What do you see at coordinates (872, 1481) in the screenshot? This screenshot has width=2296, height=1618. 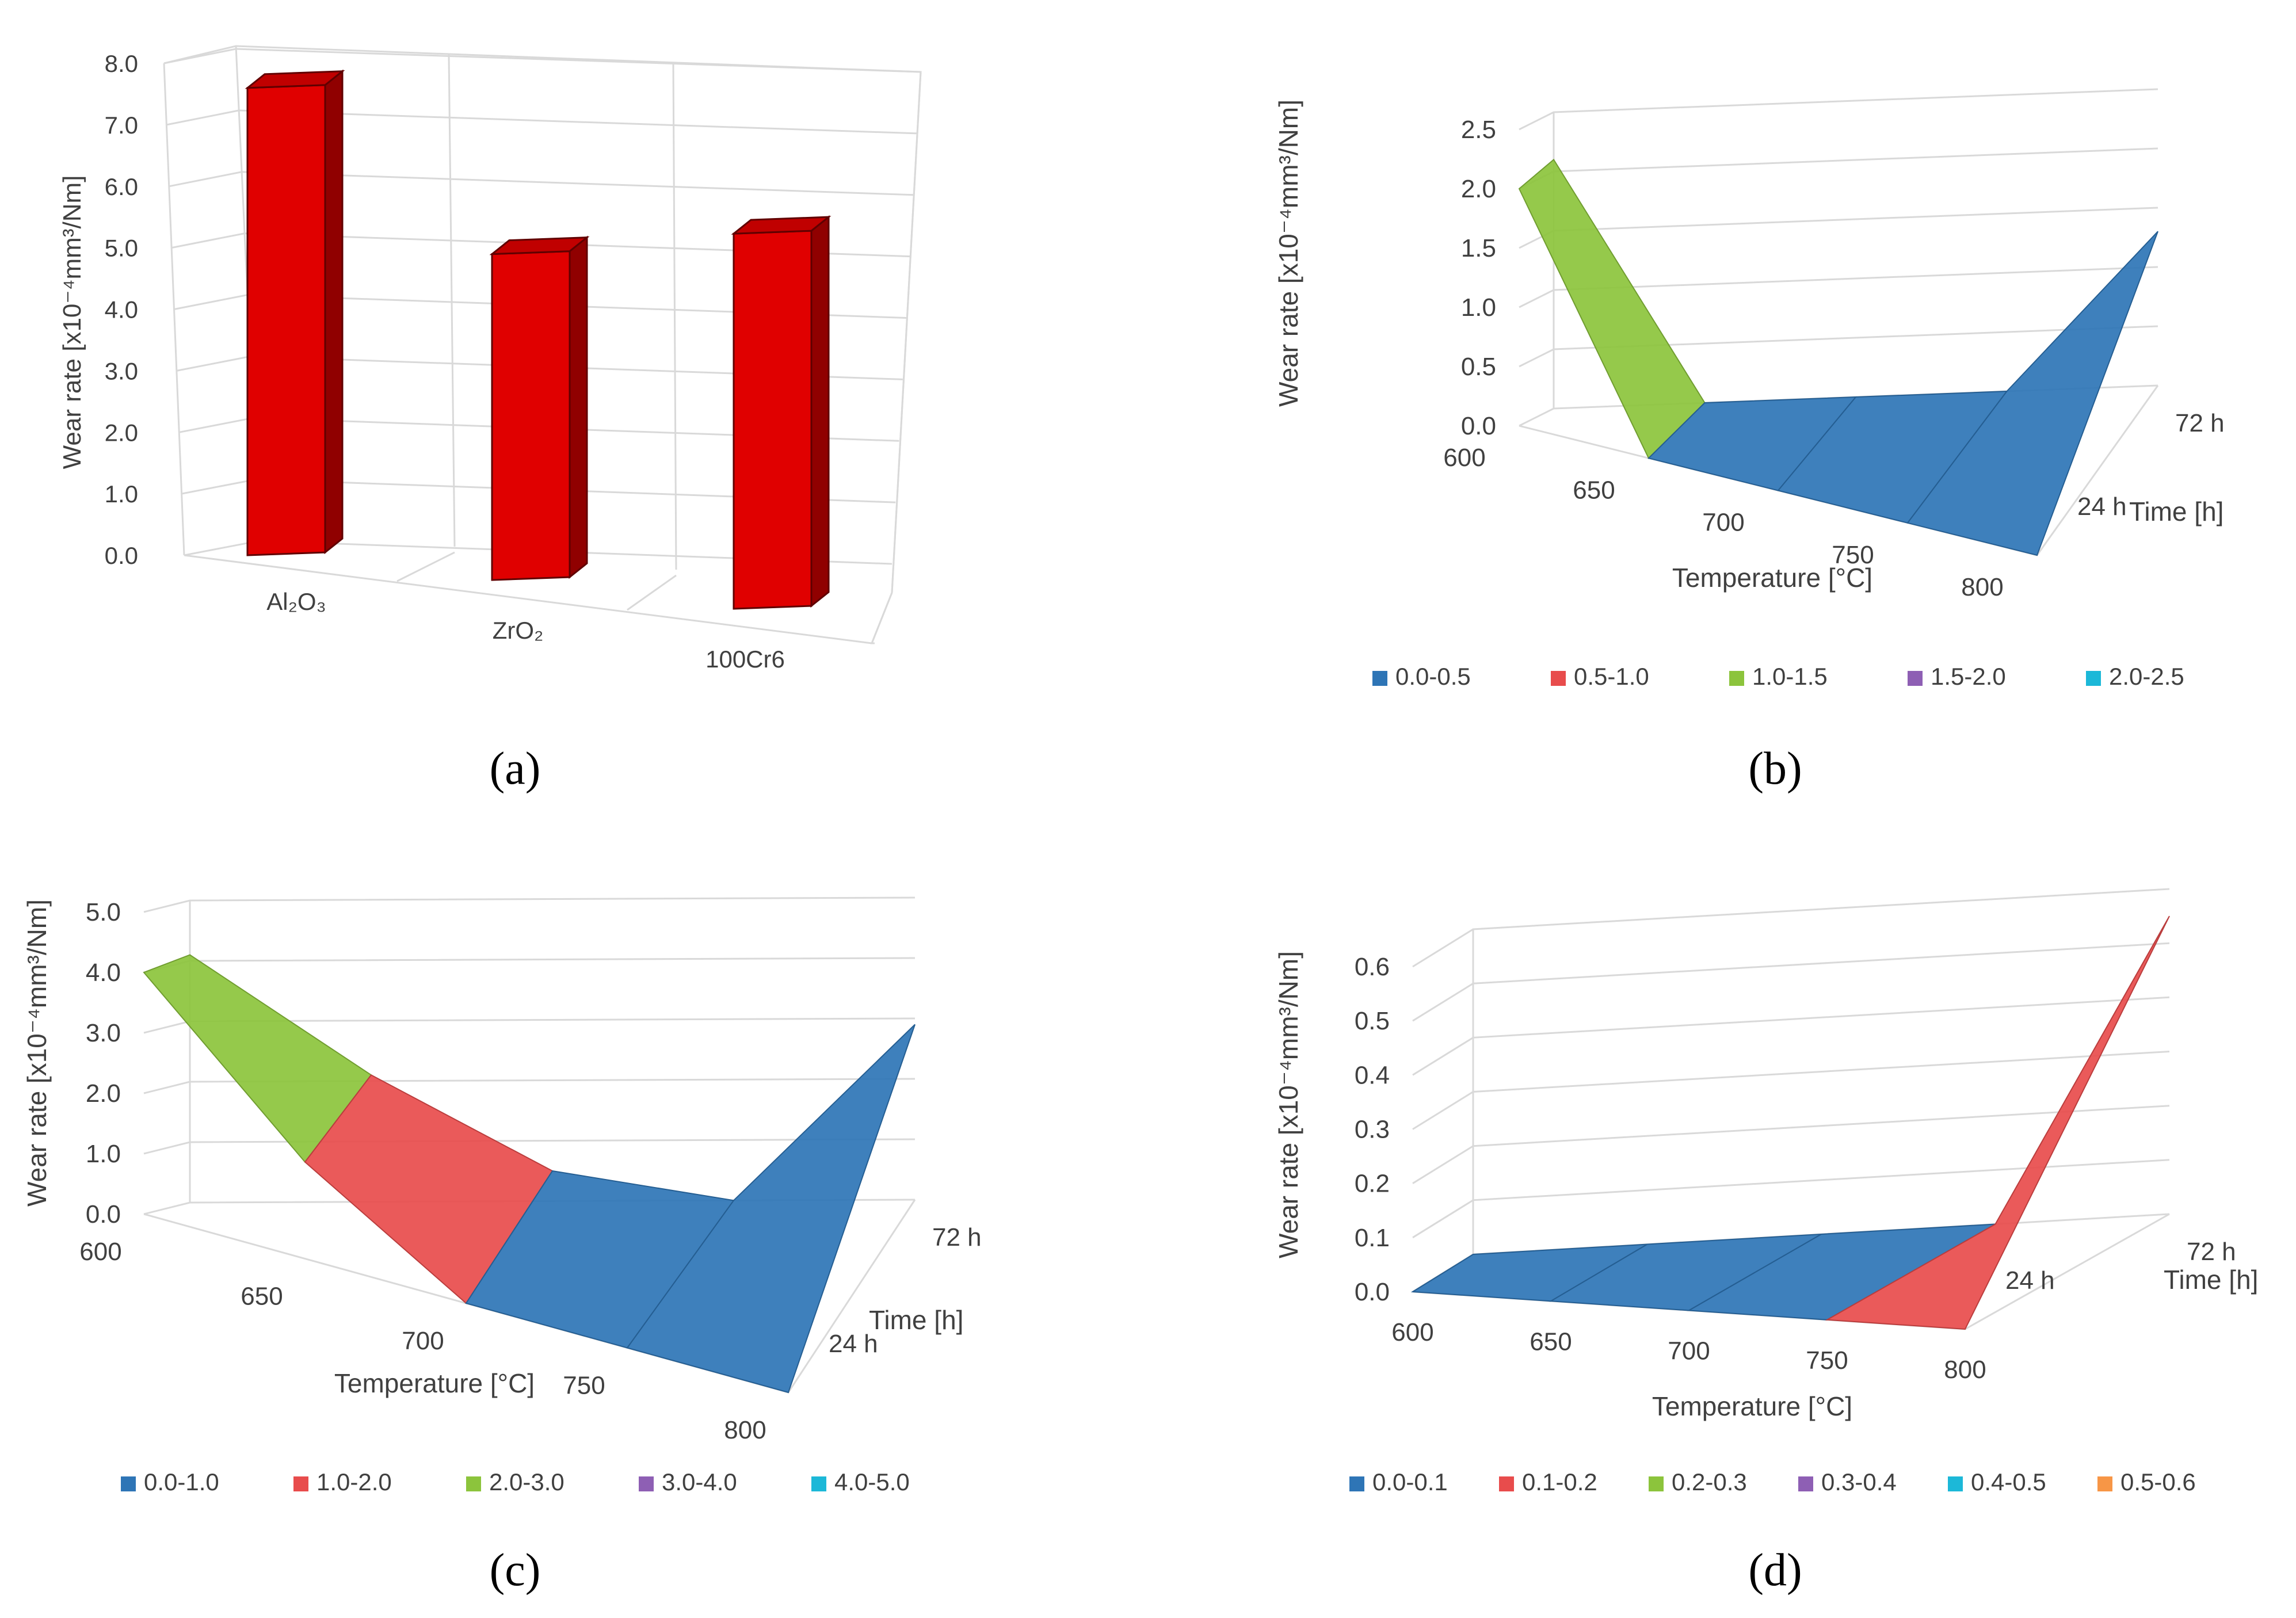 I see `legend-label: 4.0-5.0` at bounding box center [872, 1481].